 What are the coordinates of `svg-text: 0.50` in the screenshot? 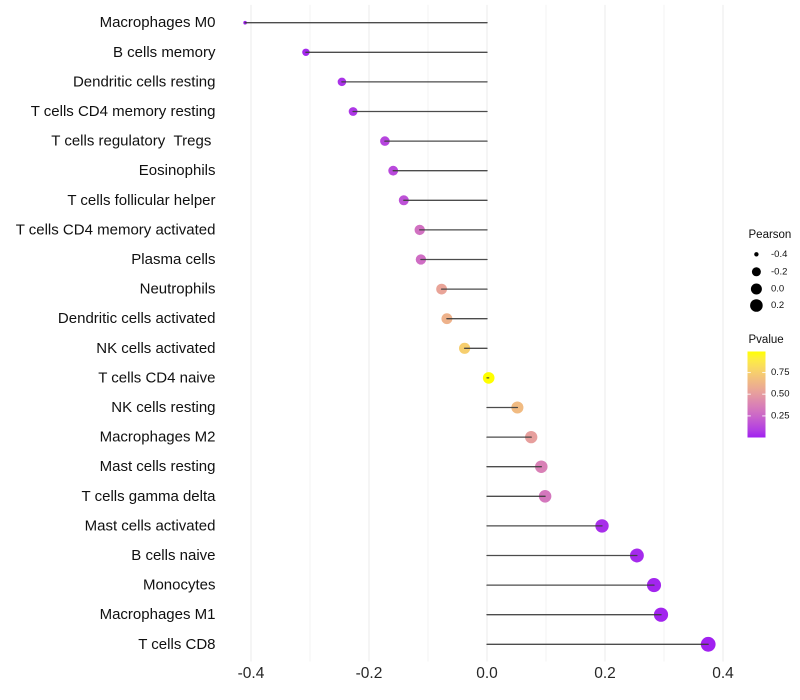 It's located at (780, 394).